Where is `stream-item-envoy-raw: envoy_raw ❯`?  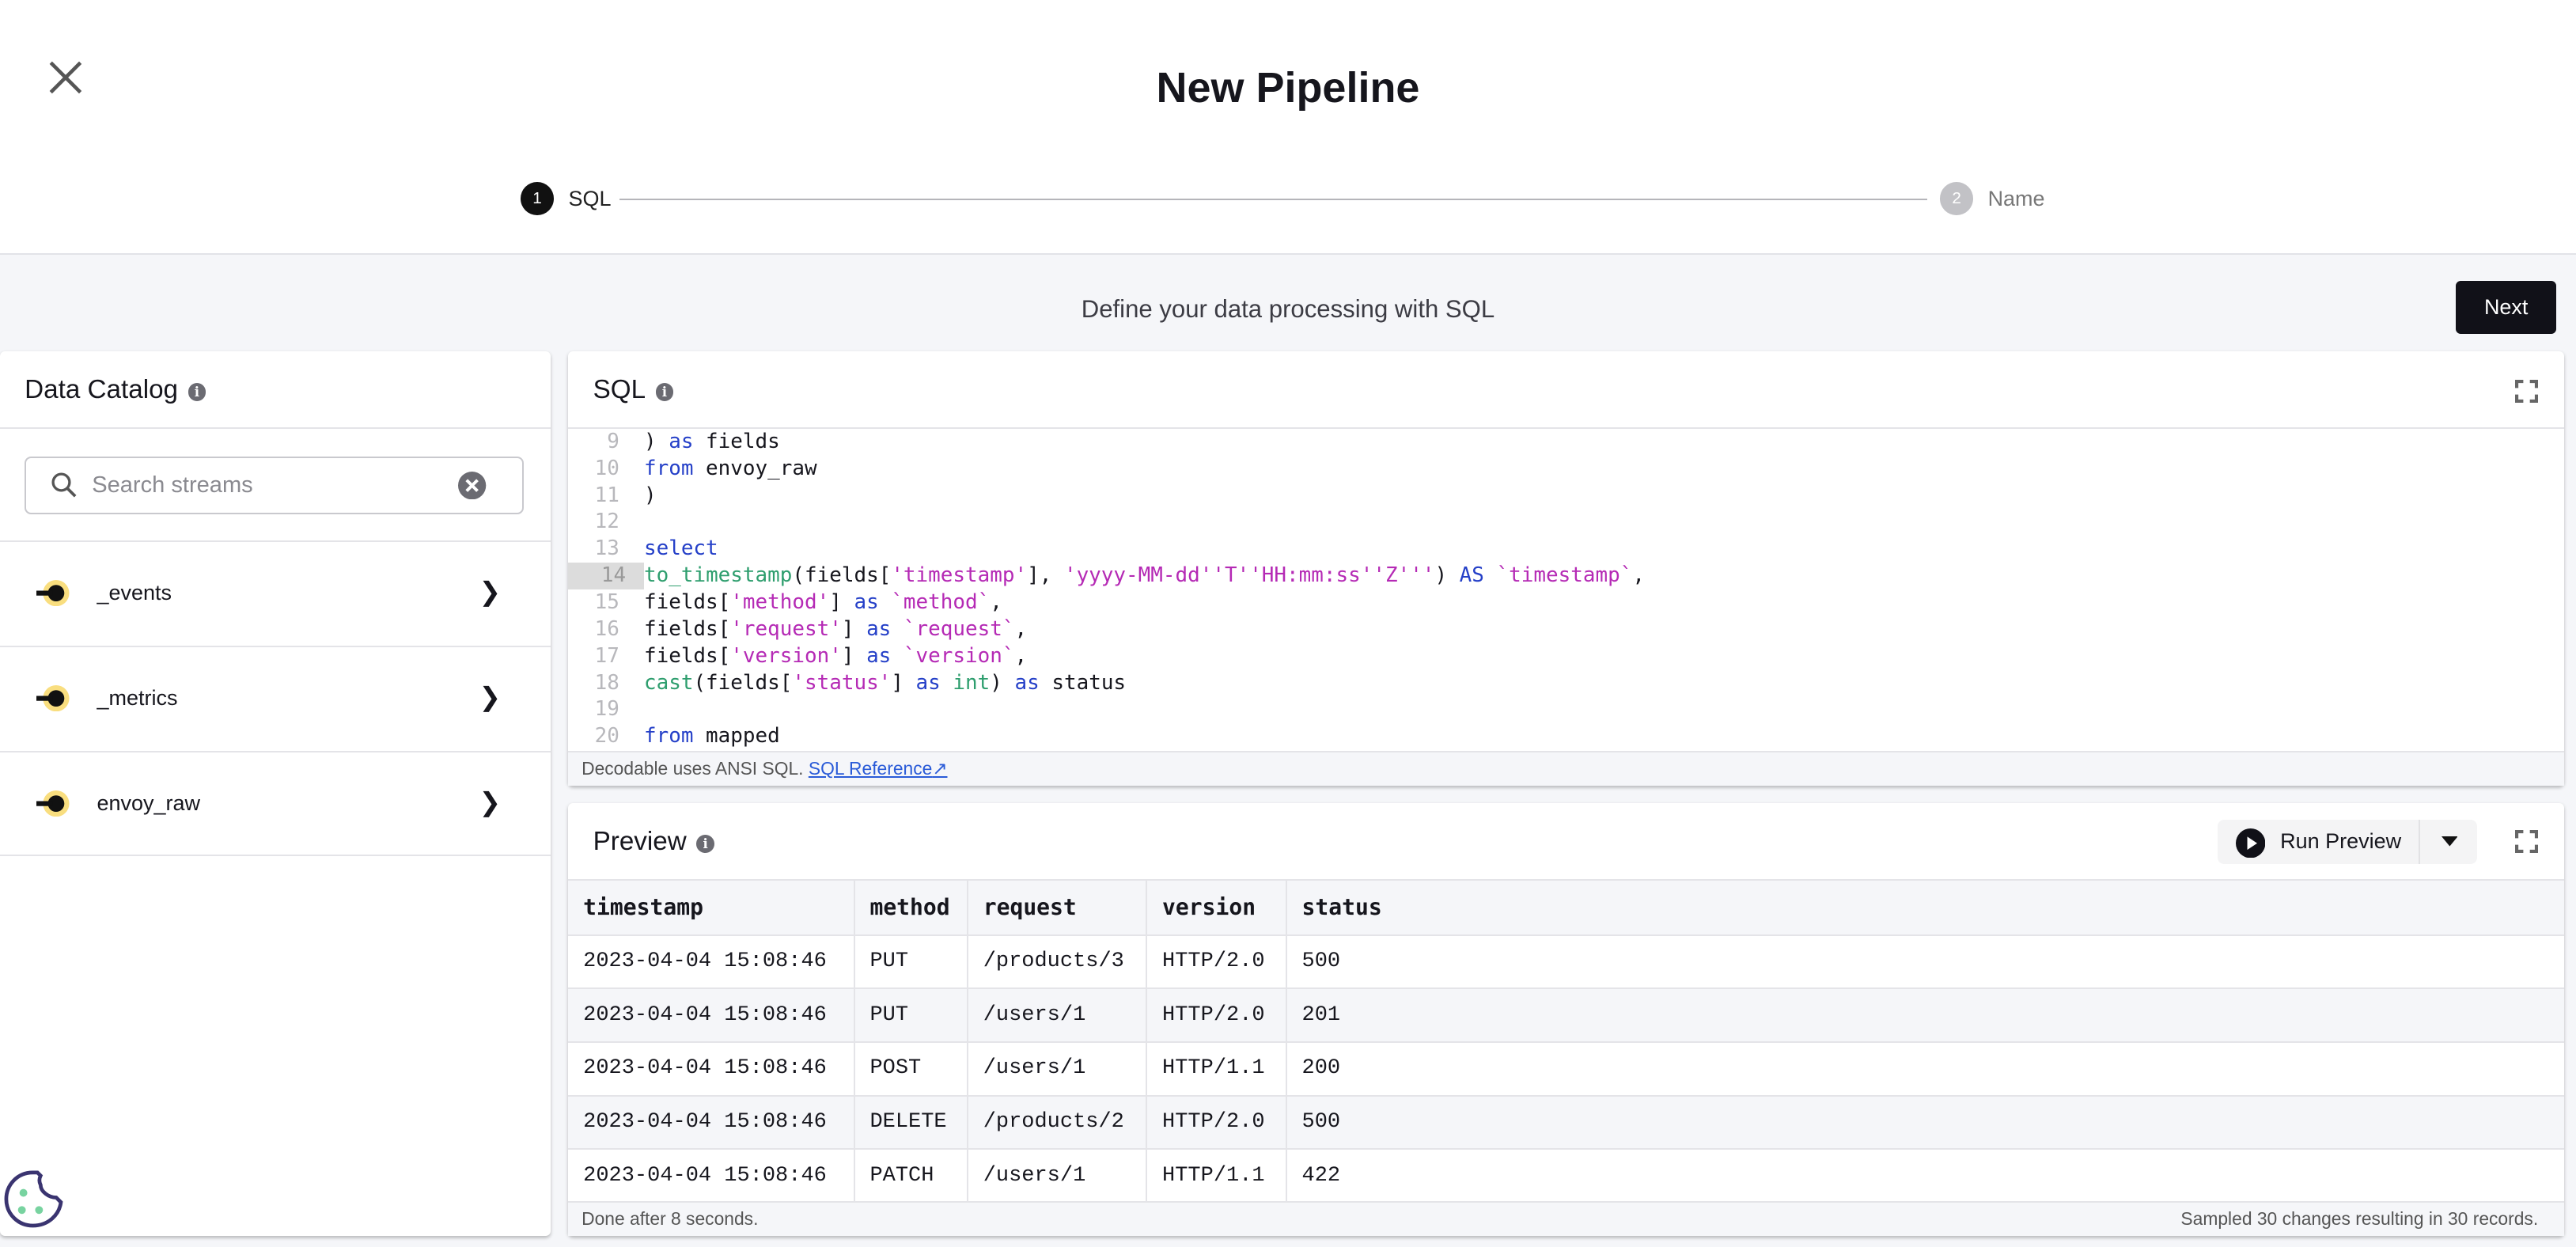 stream-item-envoy-raw: envoy_raw ❯ is located at coordinates (275, 803).